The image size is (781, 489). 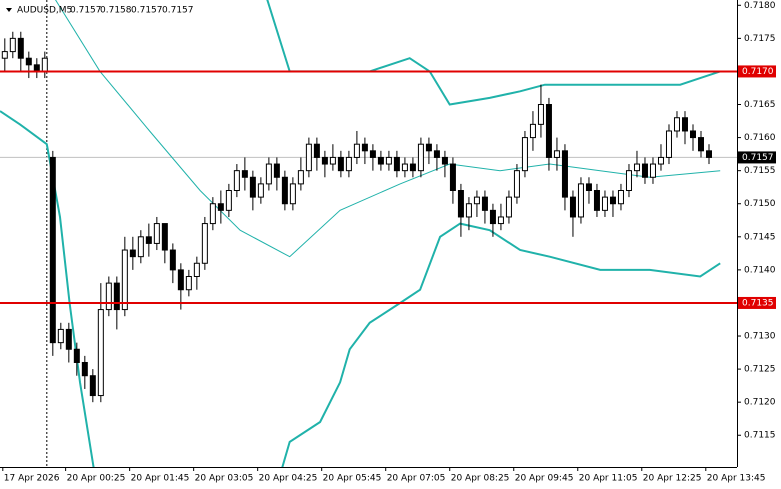 I want to click on y-tick-label: 0.7180, so click(x=760, y=6).